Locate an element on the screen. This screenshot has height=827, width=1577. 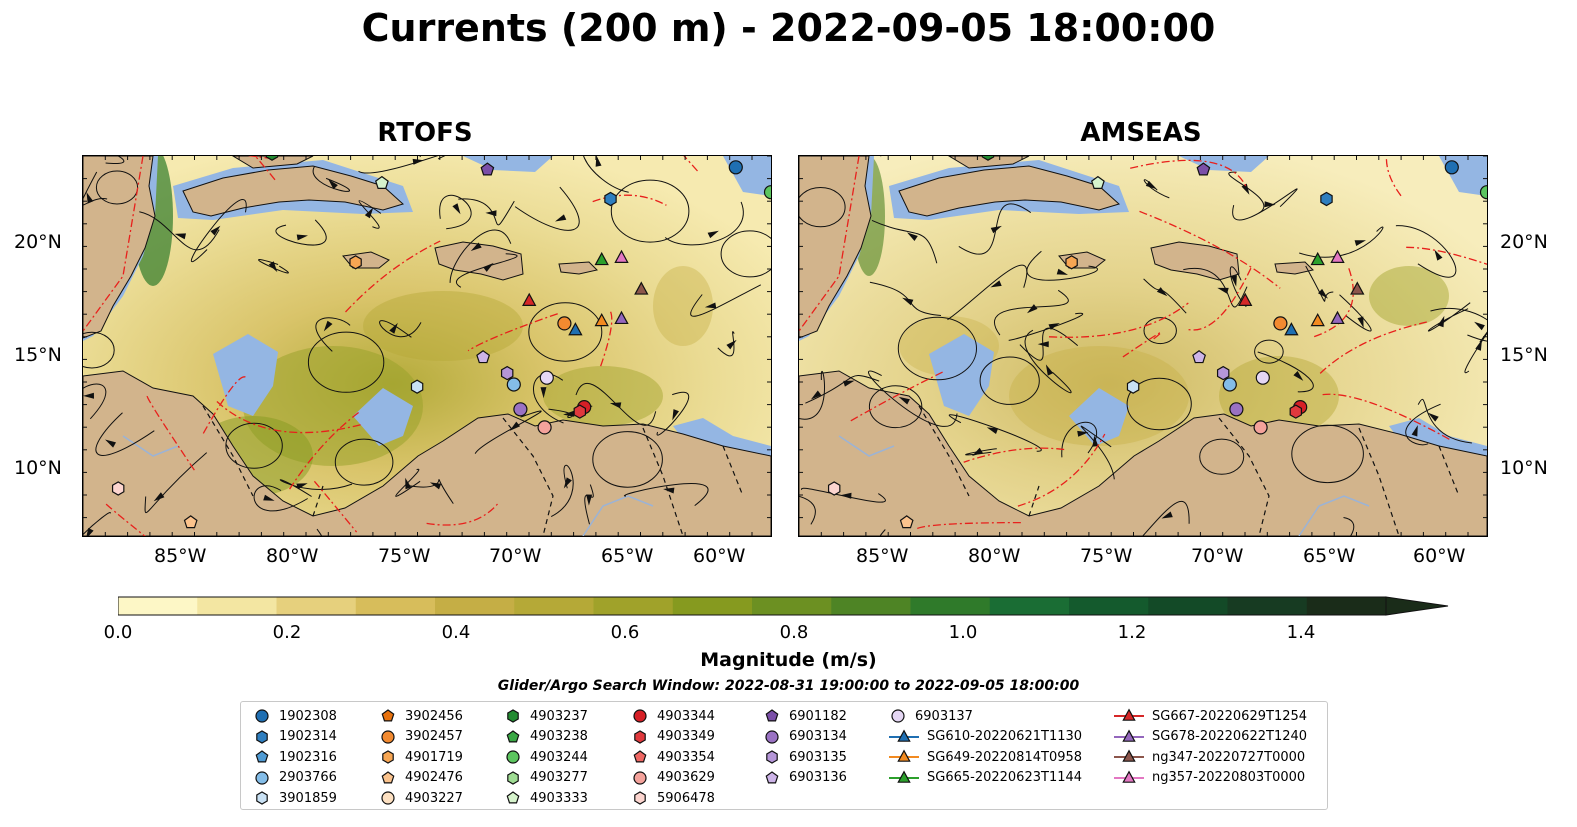
legend-item-1902314: 1902314 is located at coordinates (295, 737).